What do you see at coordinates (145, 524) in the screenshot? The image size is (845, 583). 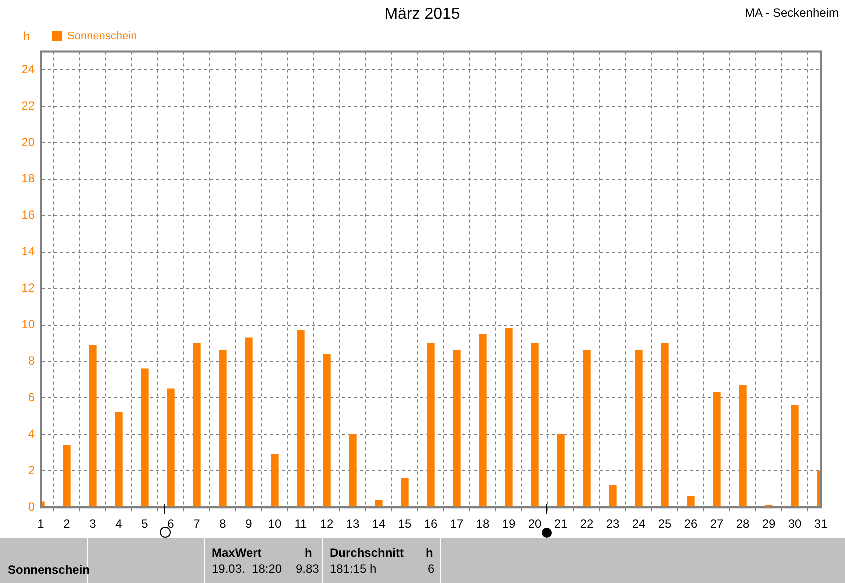 I see `x-tick-label: 5` at bounding box center [145, 524].